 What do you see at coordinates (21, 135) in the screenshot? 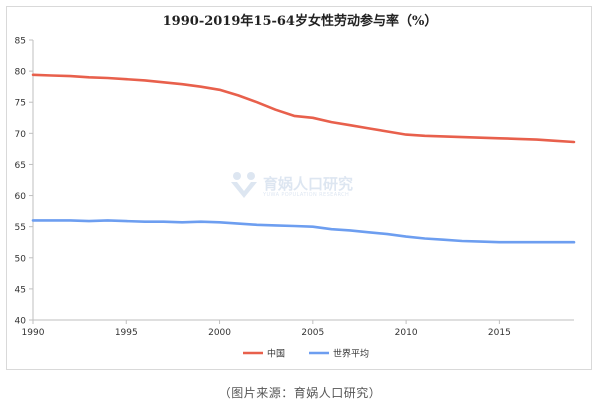
I see `y-tick-label: 70` at bounding box center [21, 135].